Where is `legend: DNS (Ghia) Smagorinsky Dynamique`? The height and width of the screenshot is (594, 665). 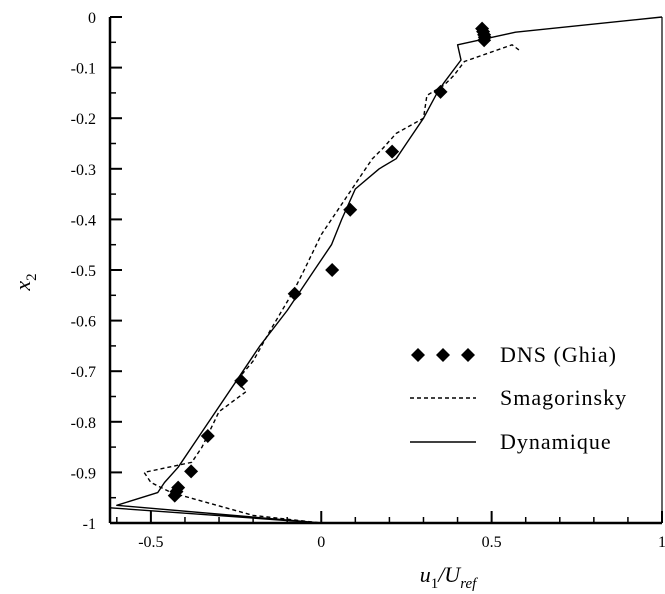 legend: DNS (Ghia) Smagorinsky Dynamique is located at coordinates (518, 398).